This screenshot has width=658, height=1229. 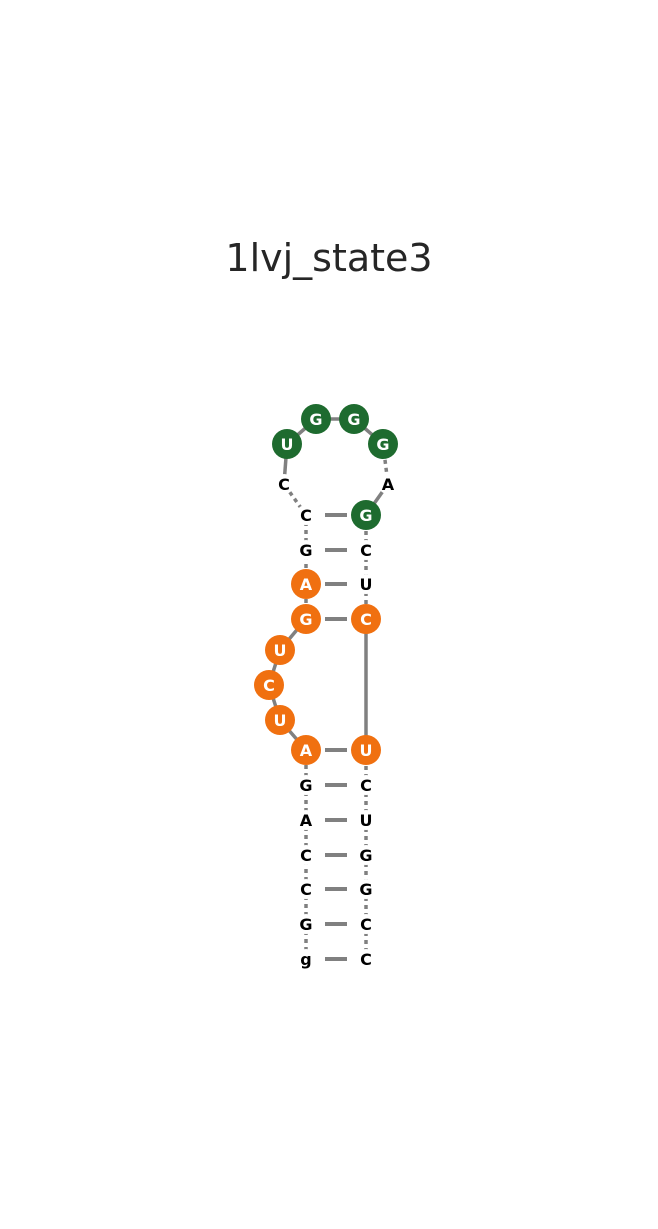 I want to click on diagram-title: 1lvj_state3, so click(x=329, y=258).